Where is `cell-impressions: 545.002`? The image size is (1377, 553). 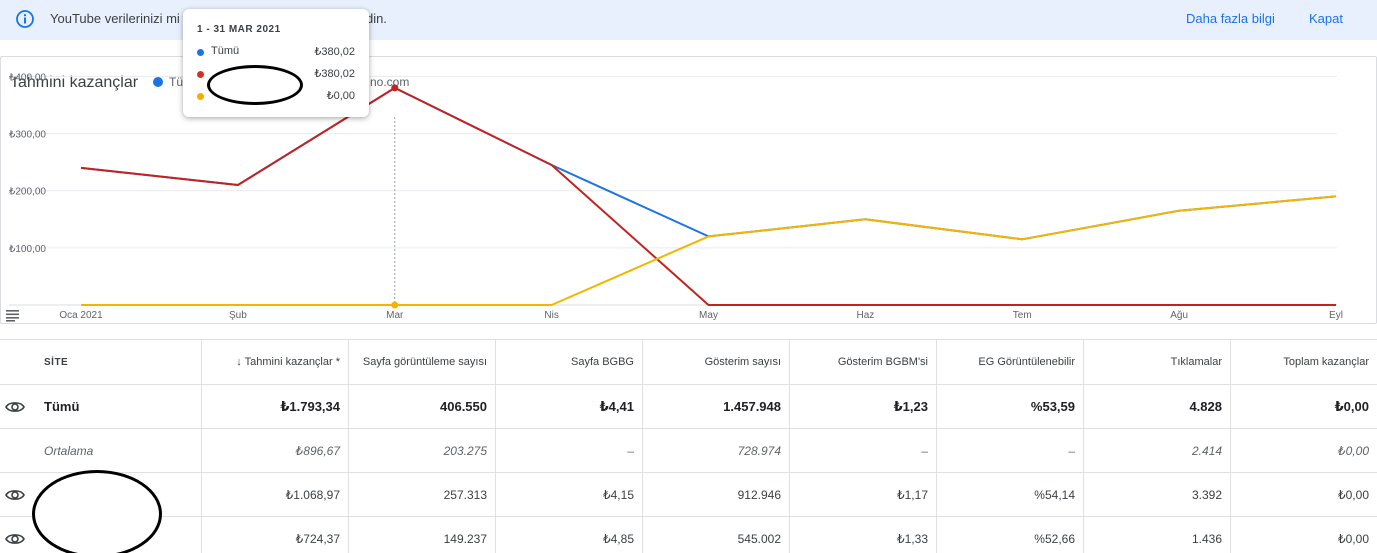 cell-impressions: 545.002 is located at coordinates (759, 538).